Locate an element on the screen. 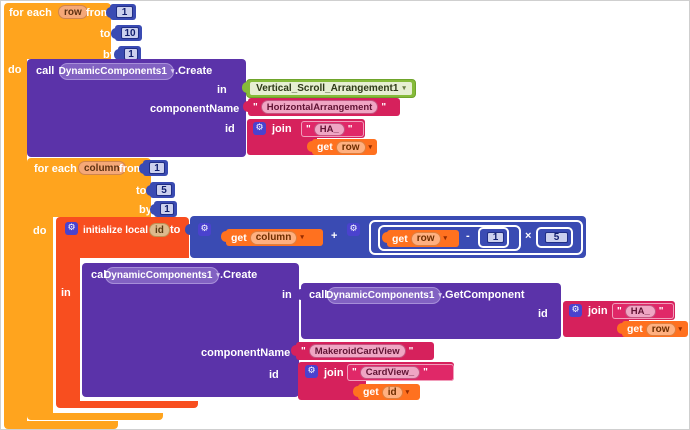 The image size is (690, 430). initialize-local-block-foot is located at coordinates (127, 404).